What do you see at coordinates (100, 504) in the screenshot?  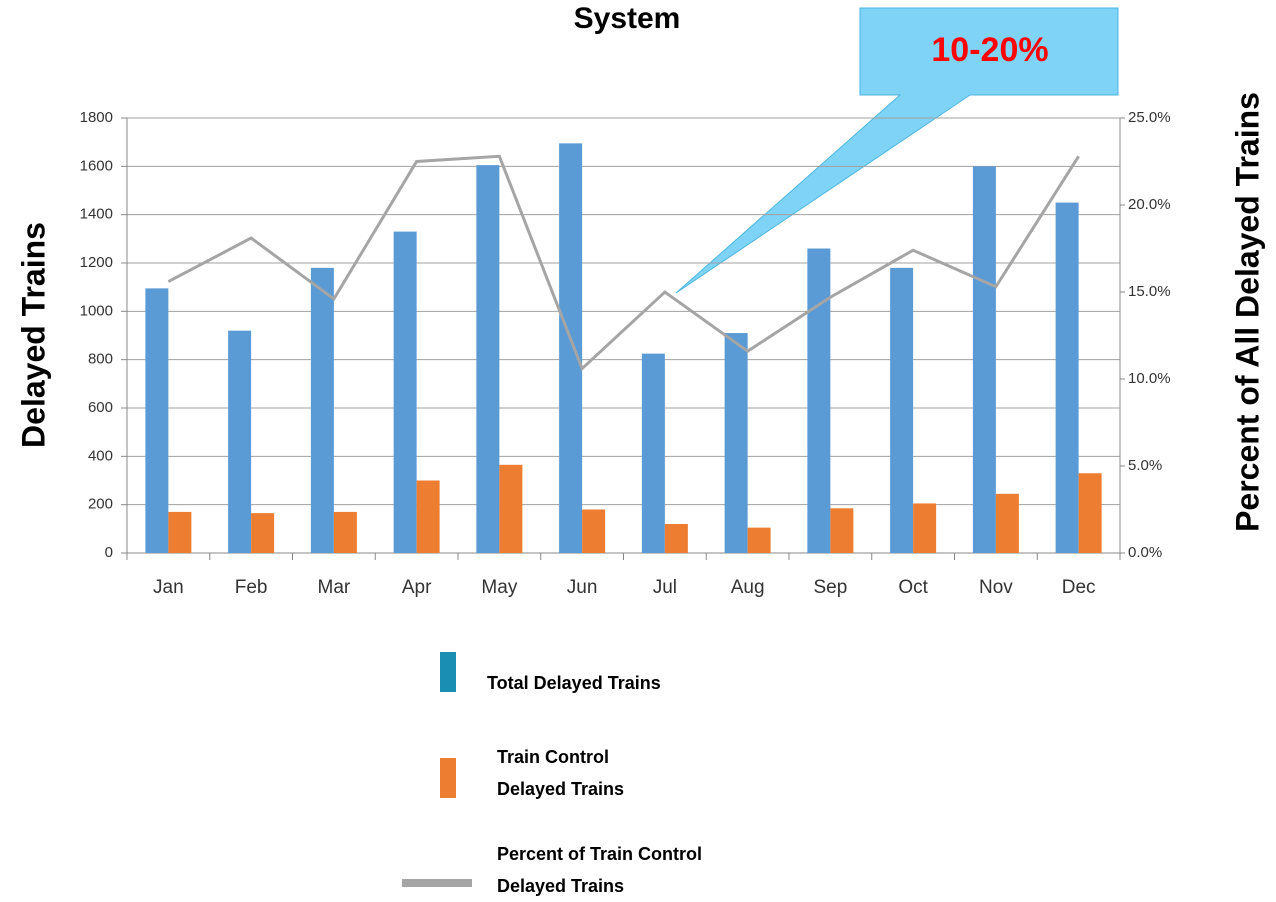 I see `y-tick-label: 200` at bounding box center [100, 504].